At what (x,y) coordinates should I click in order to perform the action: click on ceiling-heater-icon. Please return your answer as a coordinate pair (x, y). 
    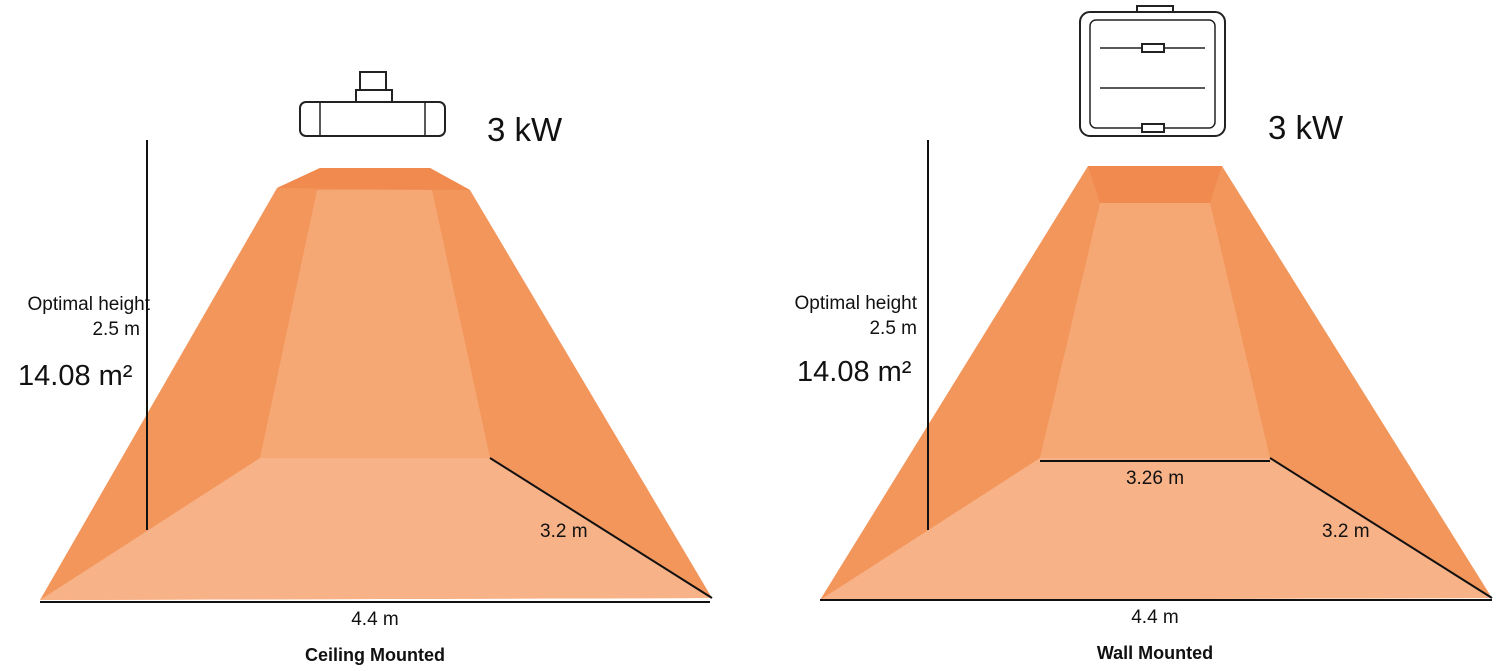
    Looking at the image, I should click on (372, 104).